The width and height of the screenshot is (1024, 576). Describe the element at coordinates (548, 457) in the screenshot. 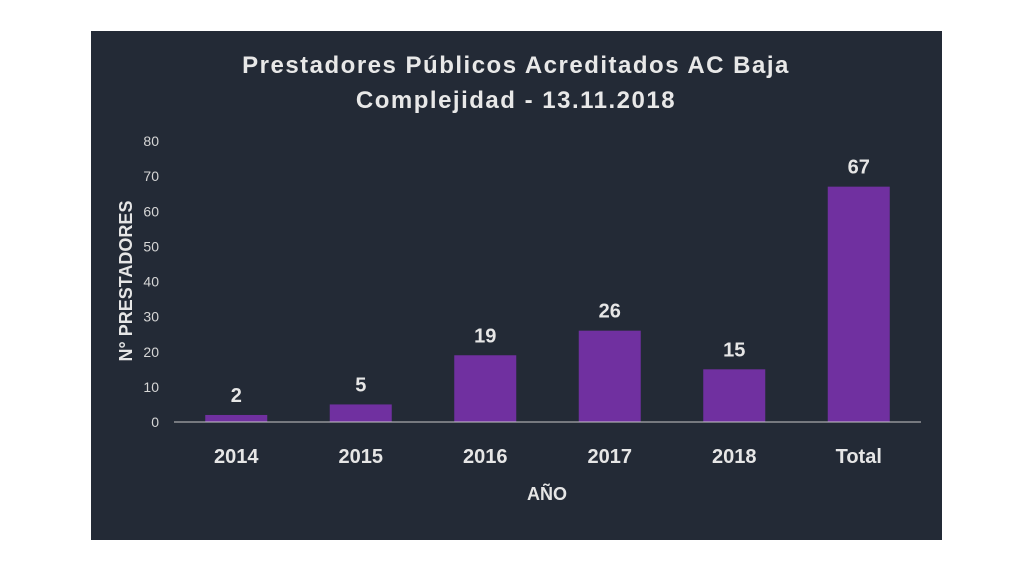

I see `x-axis-ticks: 2014 2015 2016 2017 2018 Total` at that location.